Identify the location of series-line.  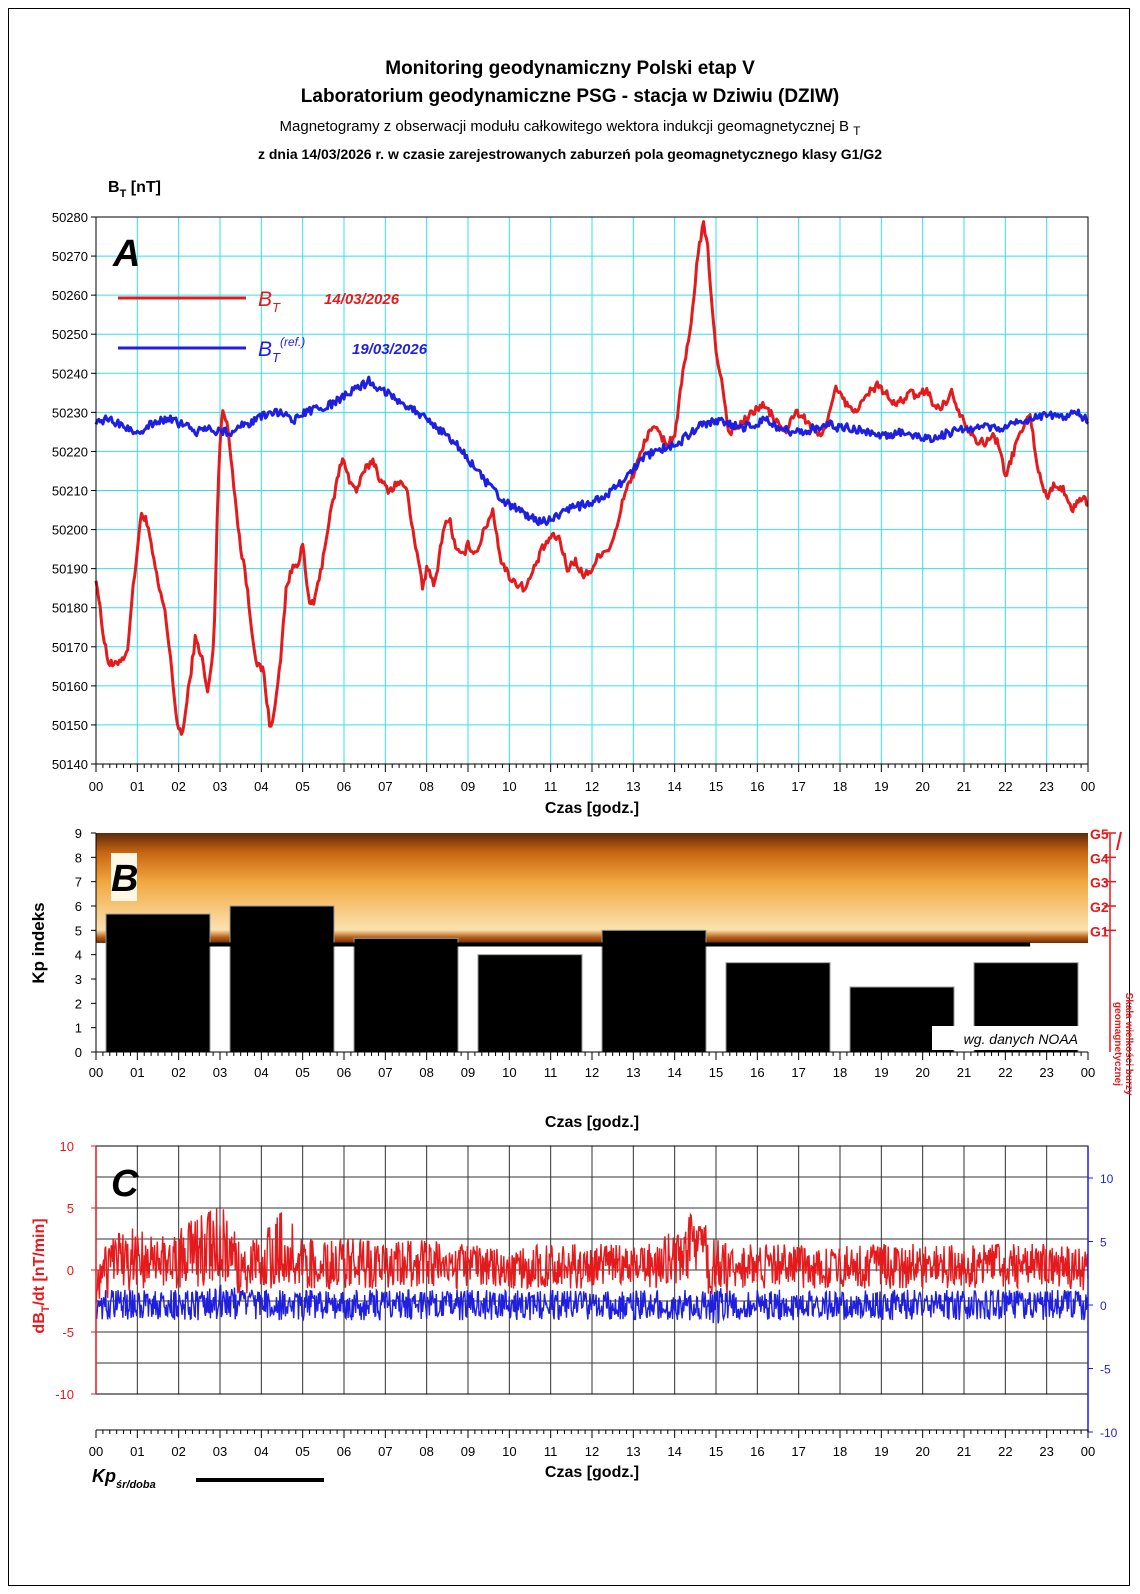
(592, 1255).